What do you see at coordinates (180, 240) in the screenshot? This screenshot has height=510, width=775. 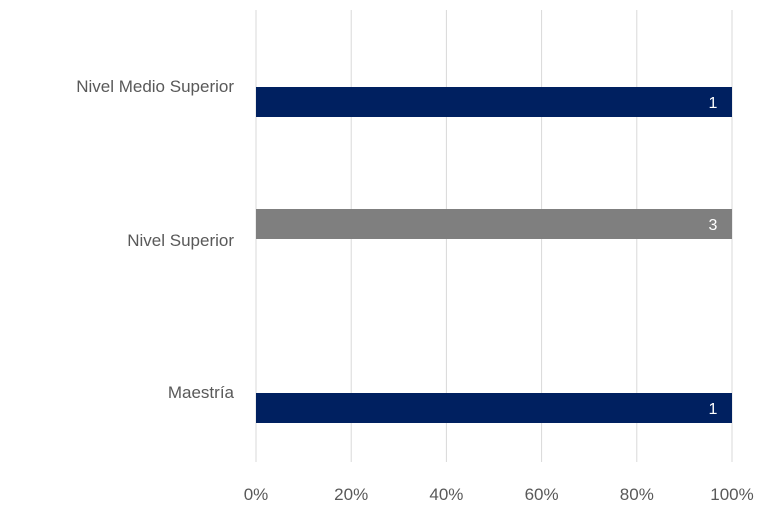 I see `category-label: Nivel Superior` at bounding box center [180, 240].